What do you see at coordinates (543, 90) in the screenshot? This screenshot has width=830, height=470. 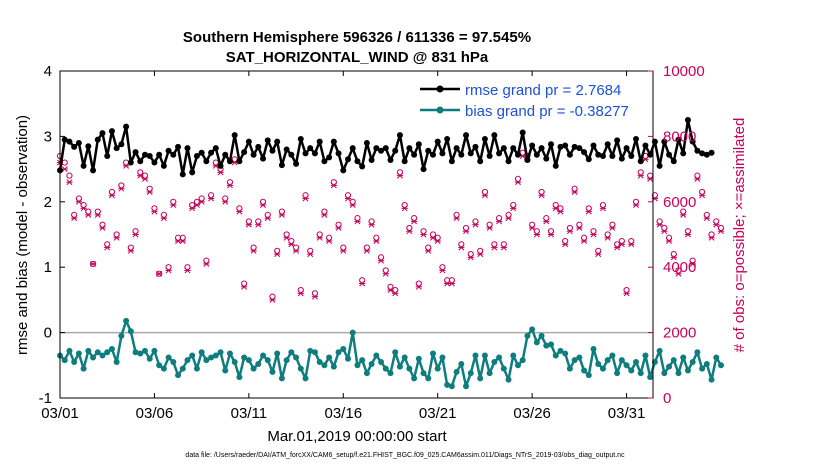 I see `legend-rmse-label: rmse grand pr = 2.7684` at bounding box center [543, 90].